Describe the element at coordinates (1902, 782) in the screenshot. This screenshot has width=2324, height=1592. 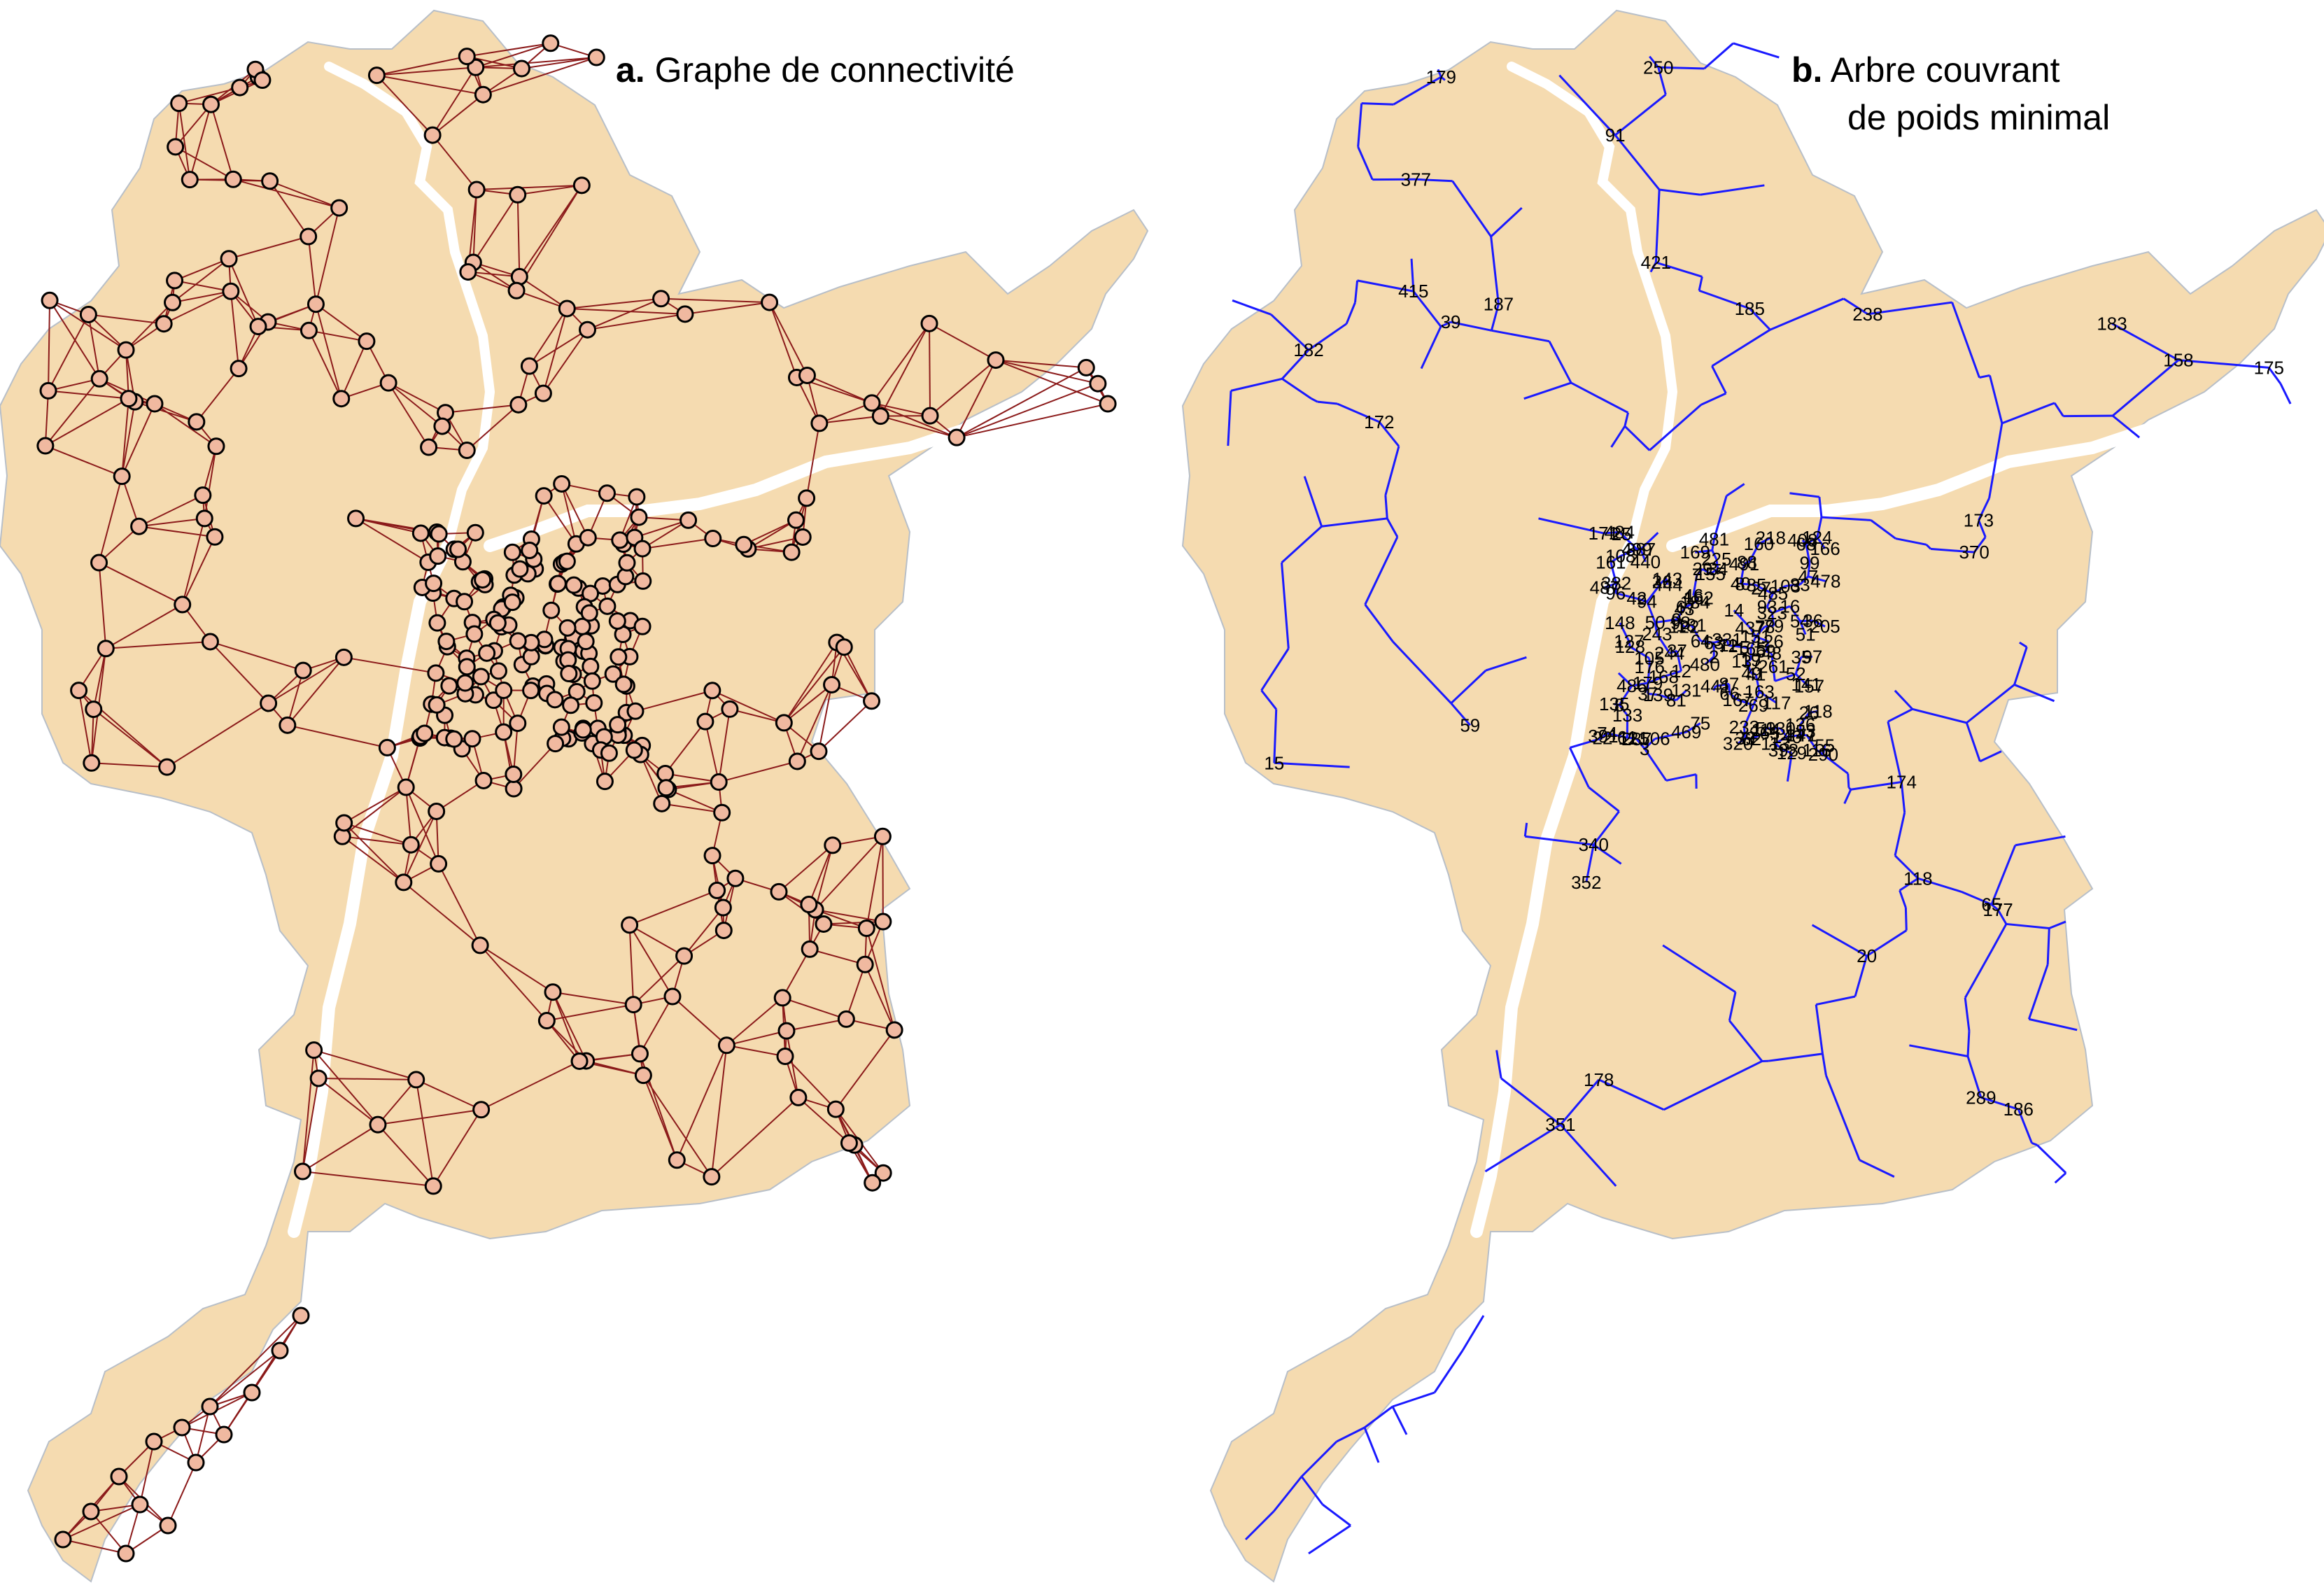
I see `node-label: 174` at that location.